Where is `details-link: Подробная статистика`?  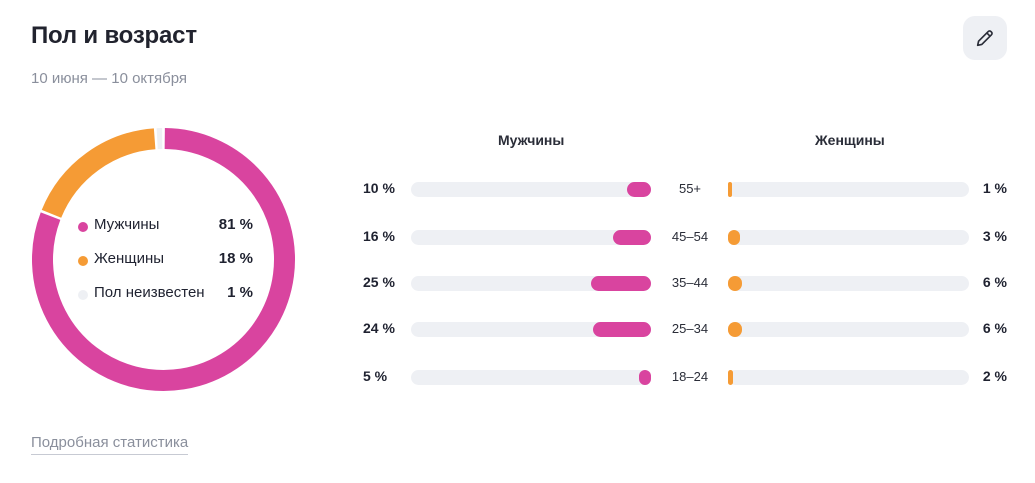
details-link: Подробная статистика is located at coordinates (110, 444).